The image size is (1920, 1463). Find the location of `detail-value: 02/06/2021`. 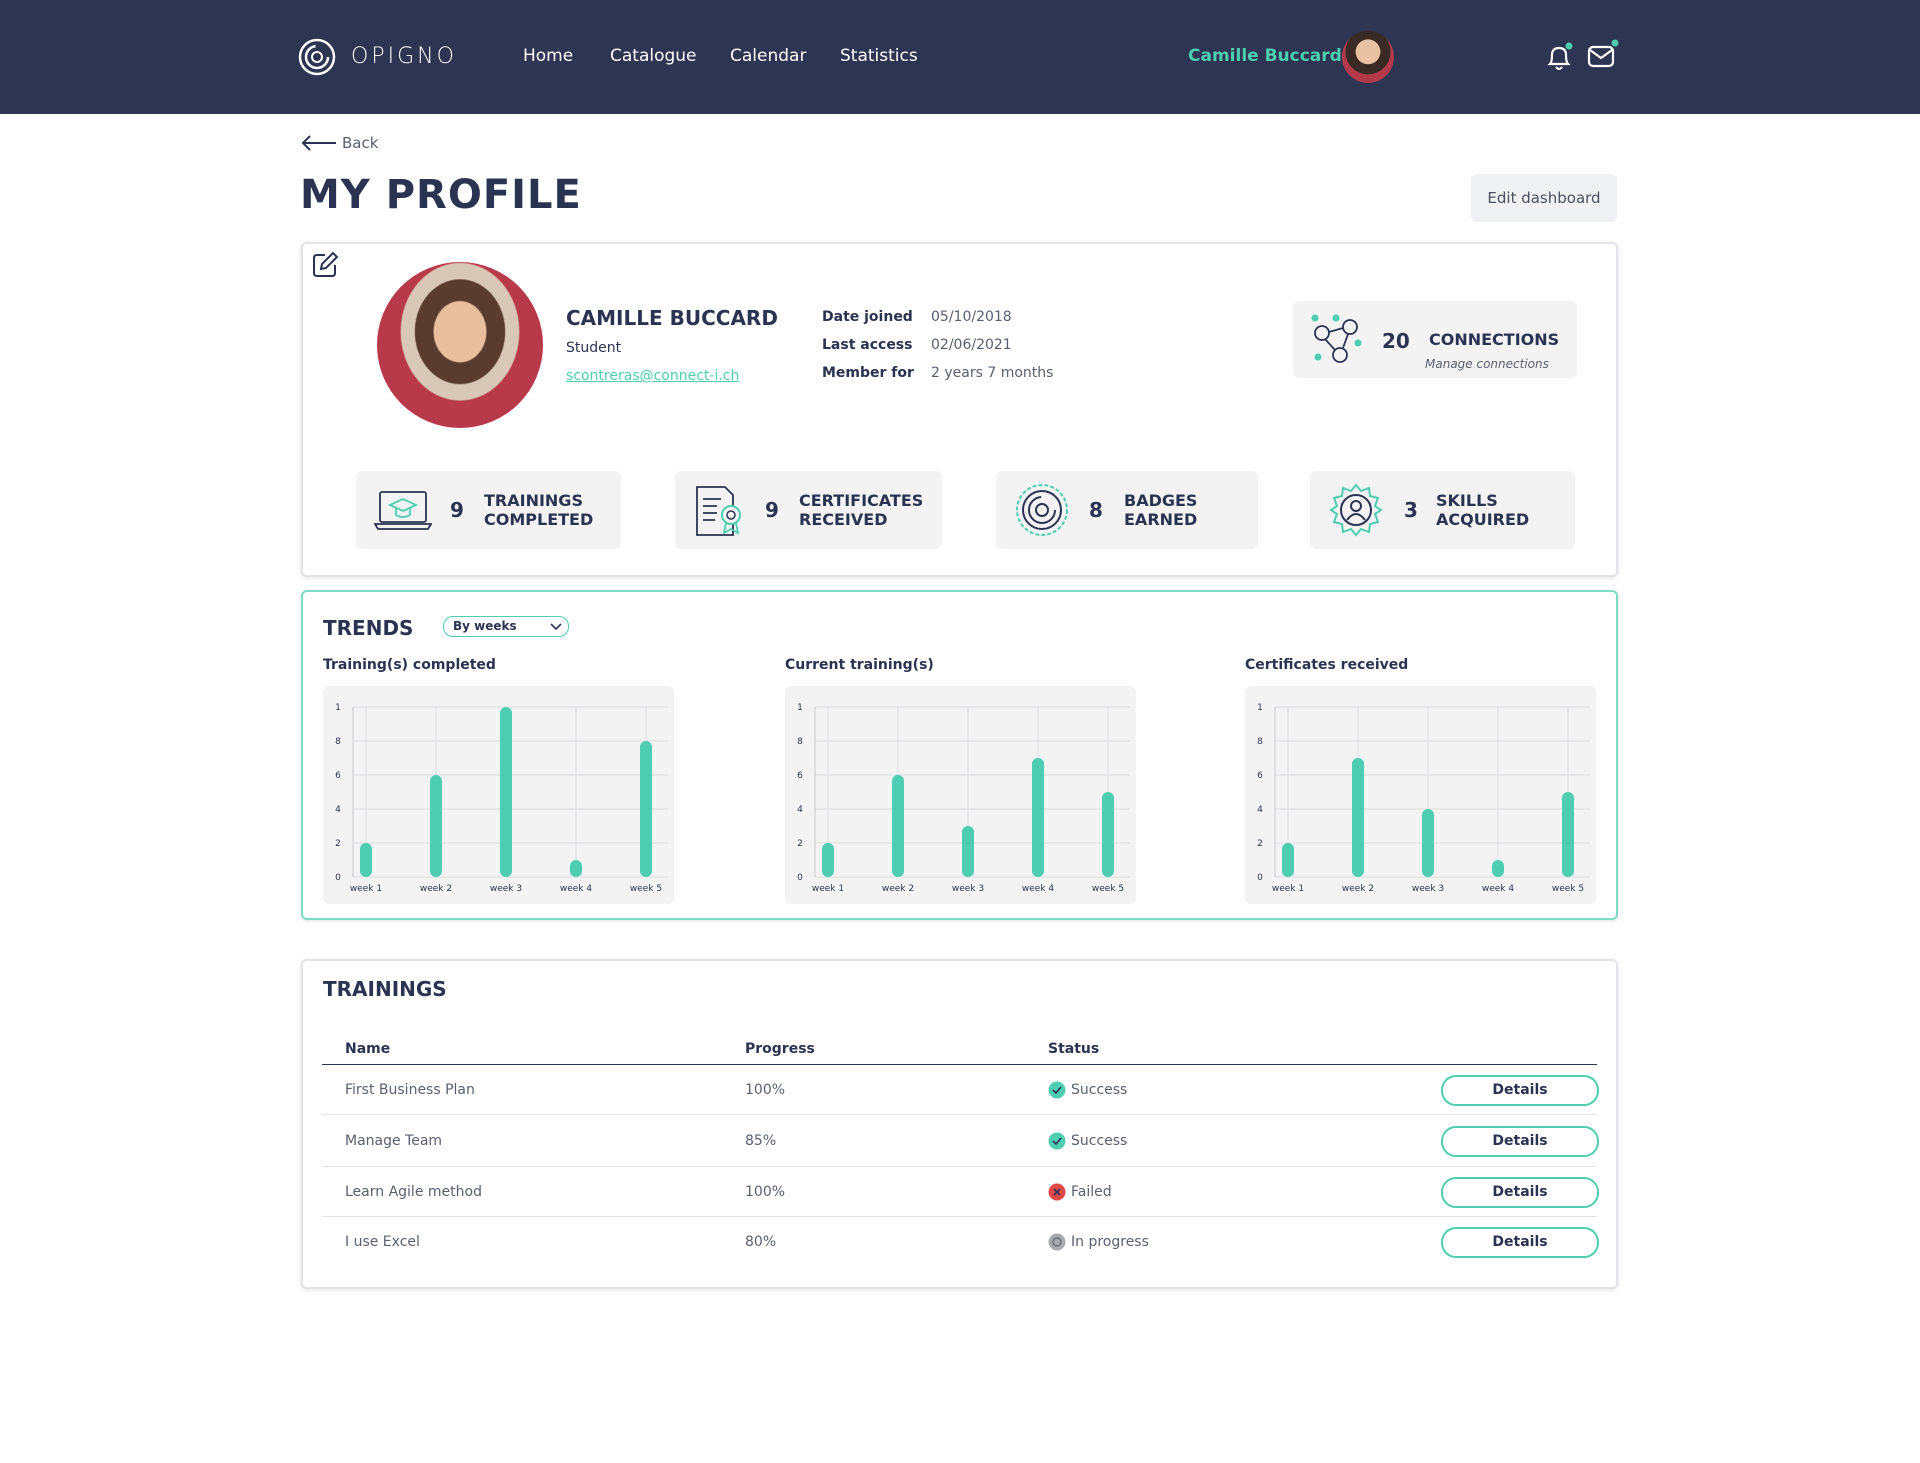

detail-value: 02/06/2021 is located at coordinates (971, 345).